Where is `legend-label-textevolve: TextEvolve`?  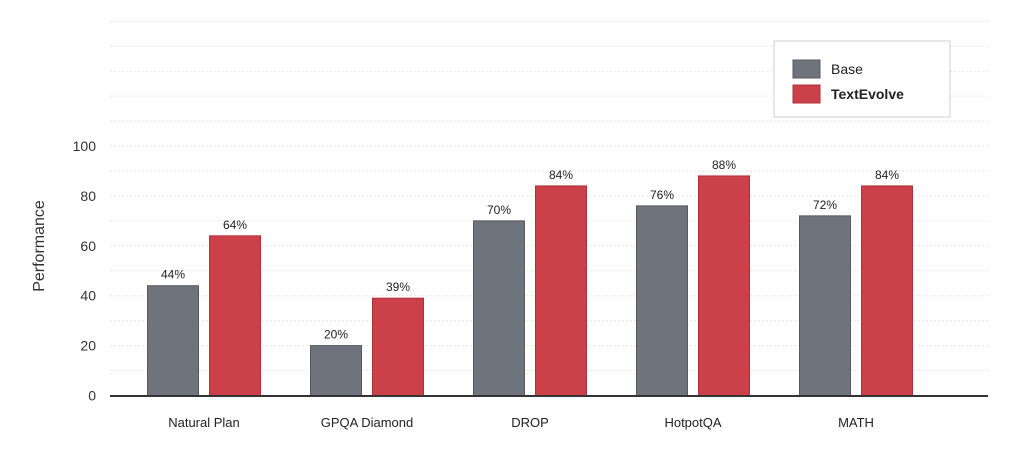
legend-label-textevolve: TextEvolve is located at coordinates (867, 94).